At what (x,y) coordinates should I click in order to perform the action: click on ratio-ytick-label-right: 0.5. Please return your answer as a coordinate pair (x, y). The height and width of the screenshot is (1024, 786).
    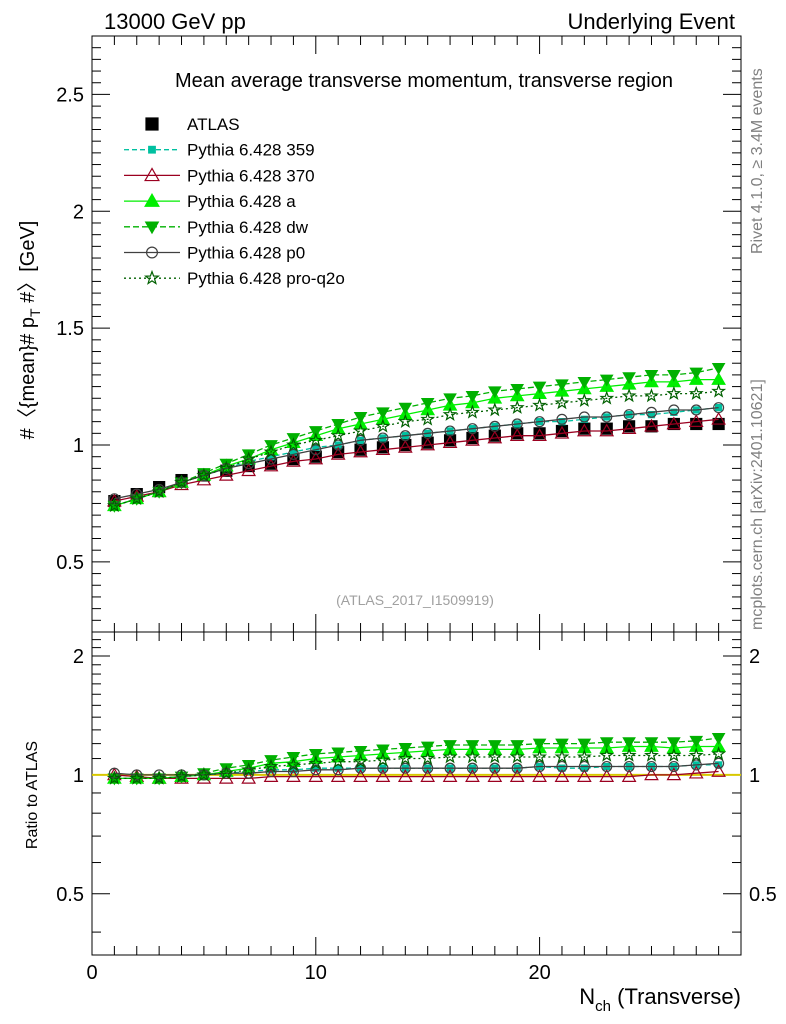
    Looking at the image, I should click on (763, 895).